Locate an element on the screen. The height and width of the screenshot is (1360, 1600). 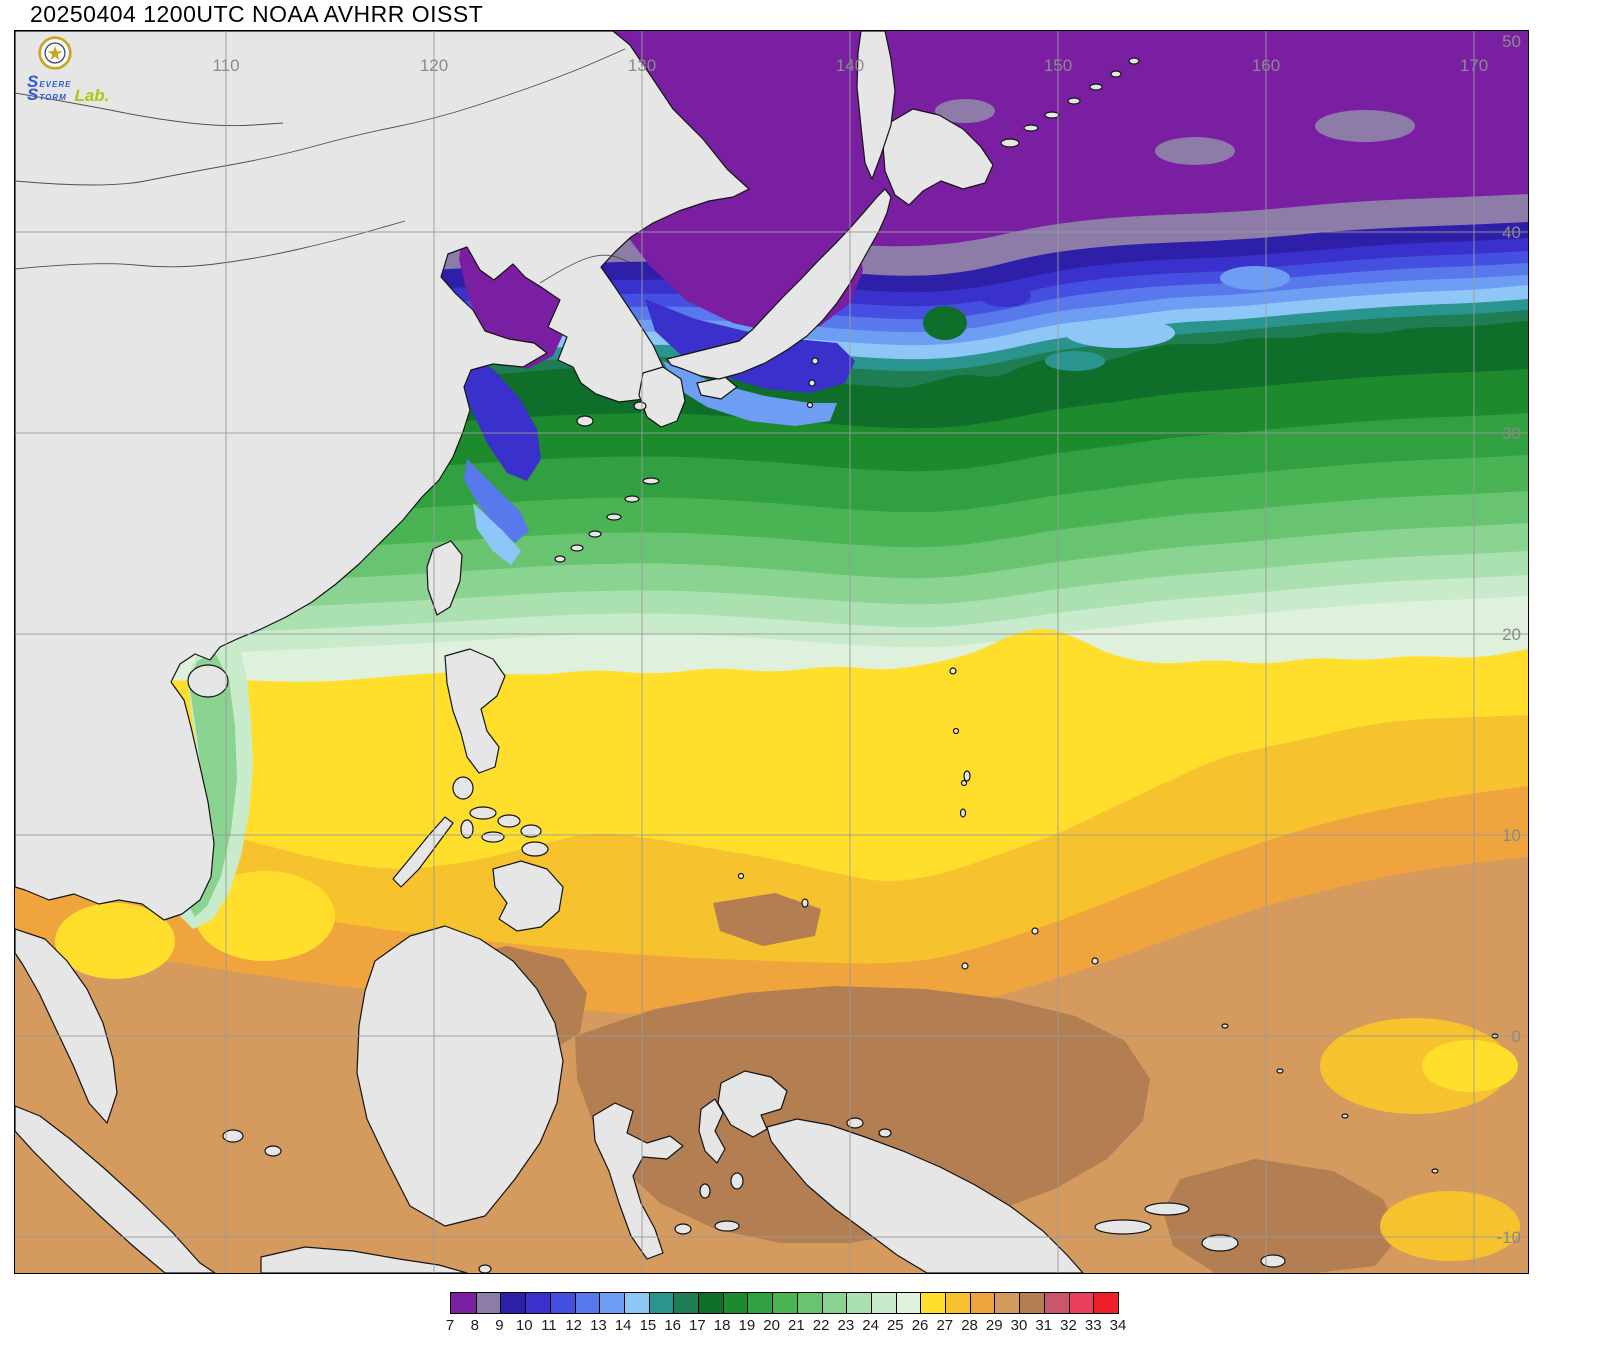
colorbar-tick-label: 26 is located at coordinates (920, 1325).